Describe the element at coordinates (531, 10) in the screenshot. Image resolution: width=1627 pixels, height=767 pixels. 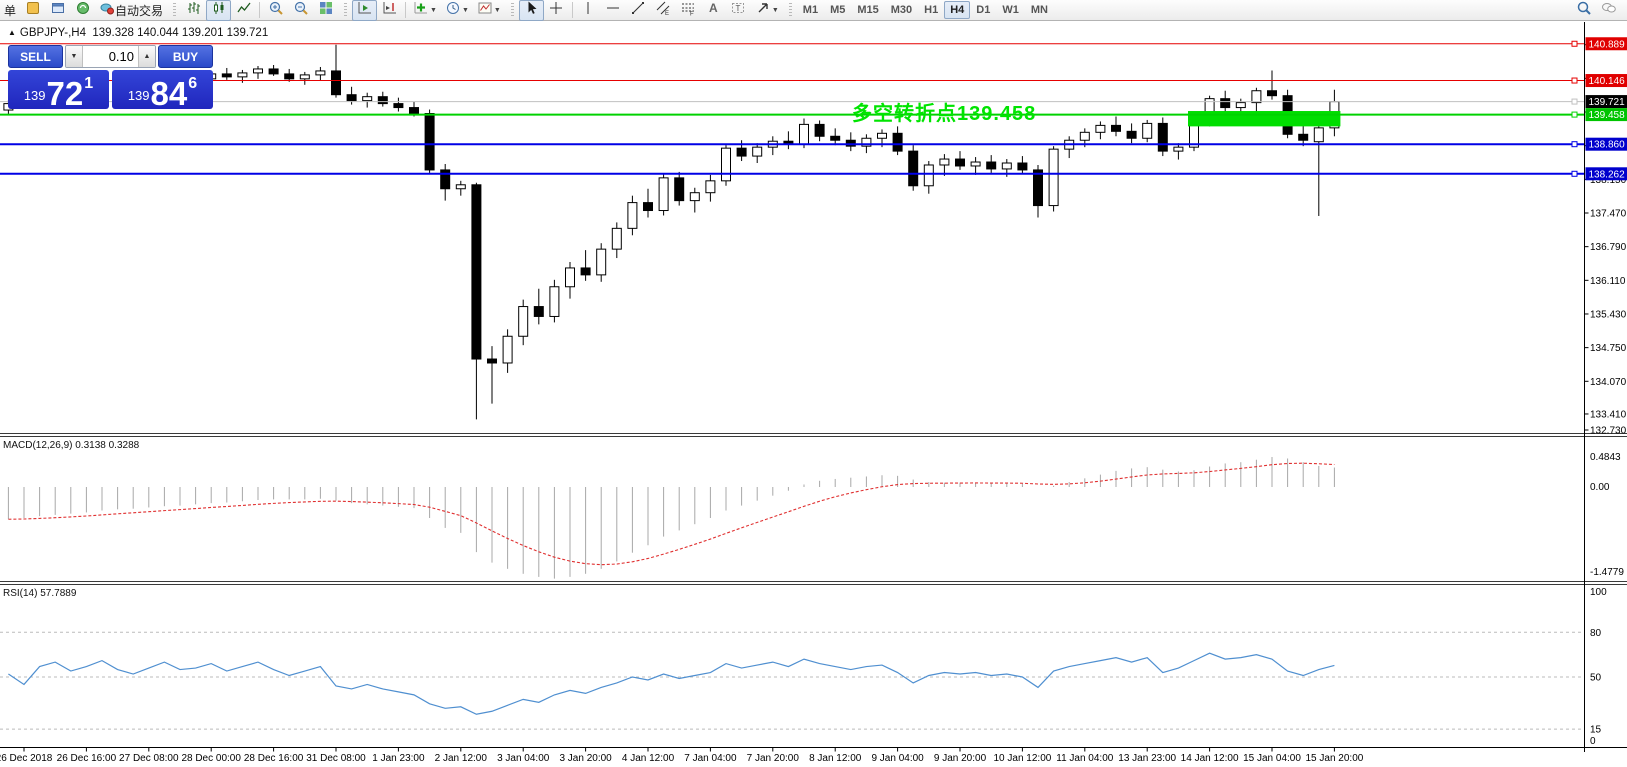
I see `cursor-button` at that location.